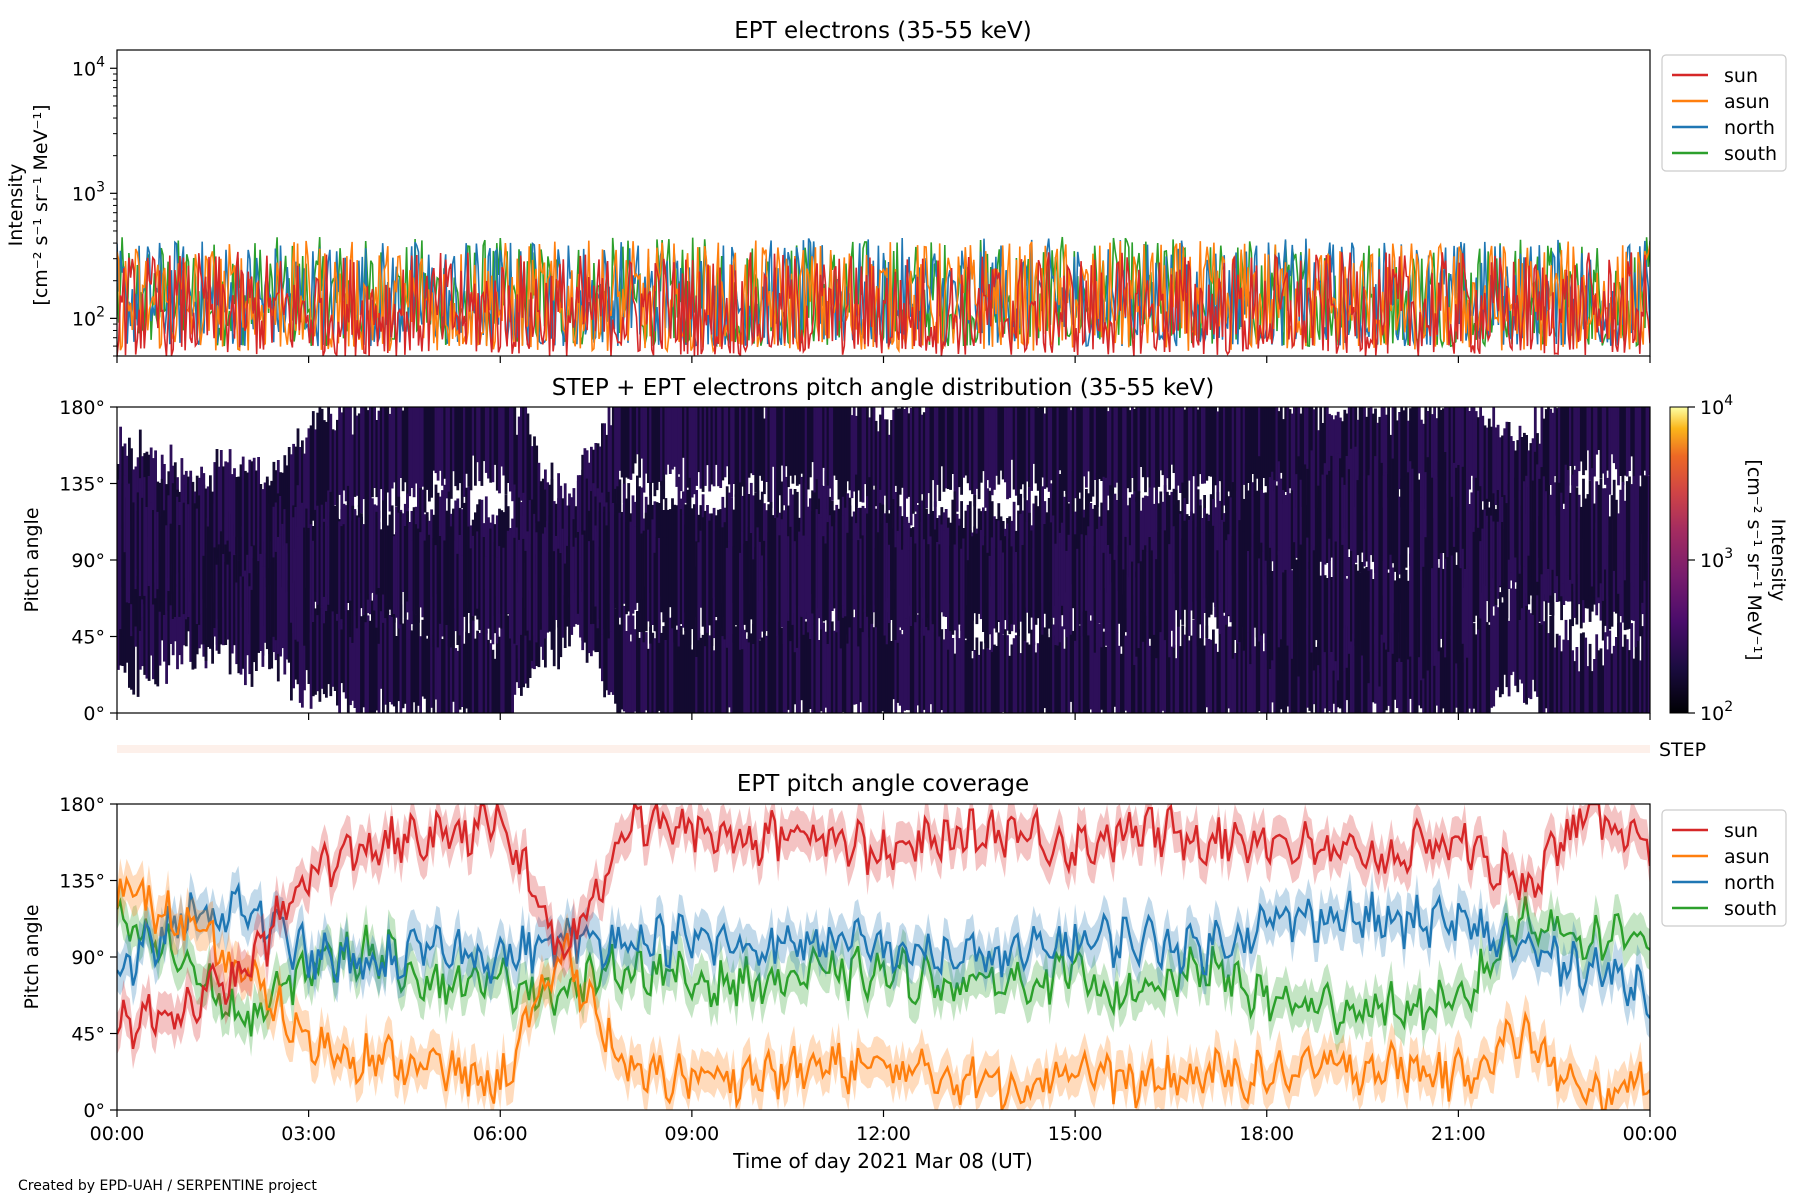  What do you see at coordinates (883, 1134) in the screenshot?
I see `x-tick-label: 12:00` at bounding box center [883, 1134].